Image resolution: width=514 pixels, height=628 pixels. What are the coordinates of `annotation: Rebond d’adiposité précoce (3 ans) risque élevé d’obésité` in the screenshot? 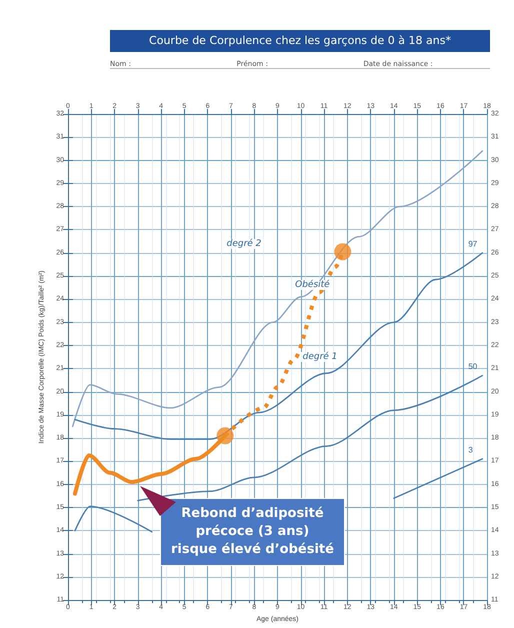 It's located at (252, 532).